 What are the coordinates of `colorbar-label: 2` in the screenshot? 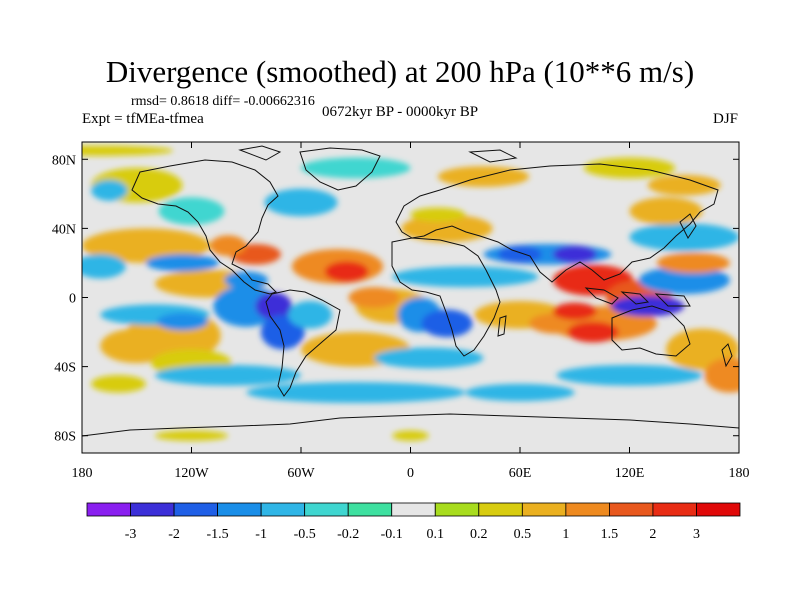 It's located at (652, 534).